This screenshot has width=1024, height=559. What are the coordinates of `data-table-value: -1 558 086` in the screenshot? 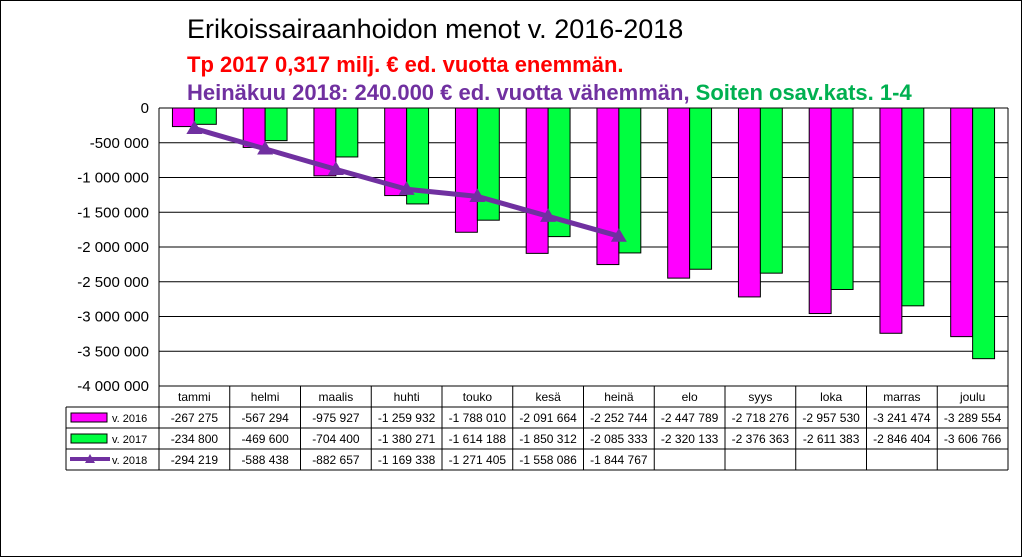 It's located at (548, 460).